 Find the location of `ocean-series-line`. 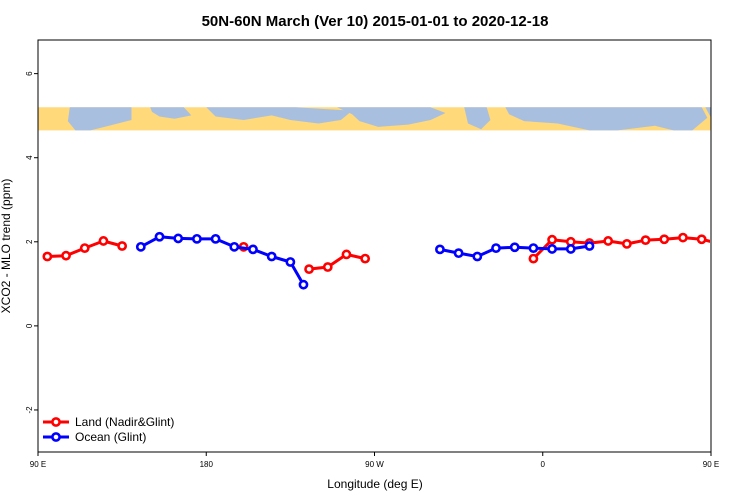

ocean-series-line is located at coordinates (222, 260).